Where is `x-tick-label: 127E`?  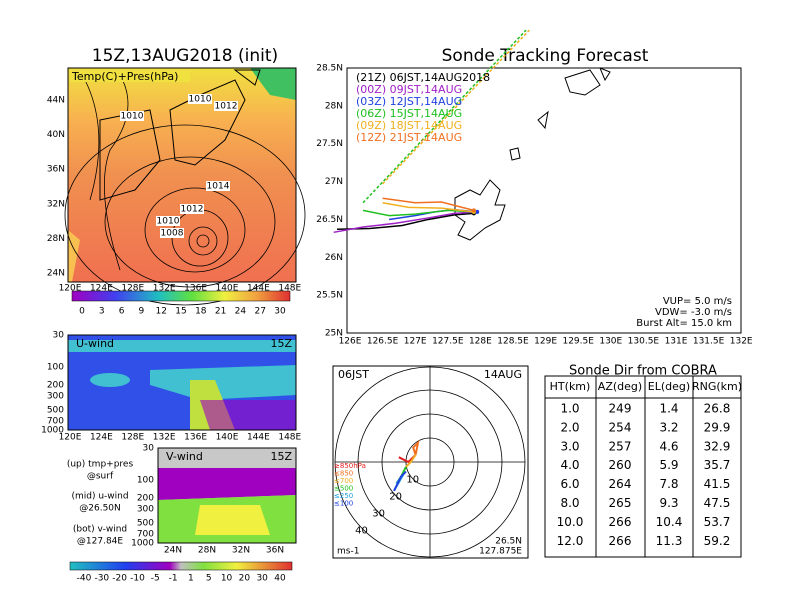 x-tick-label: 127E is located at coordinates (415, 342).